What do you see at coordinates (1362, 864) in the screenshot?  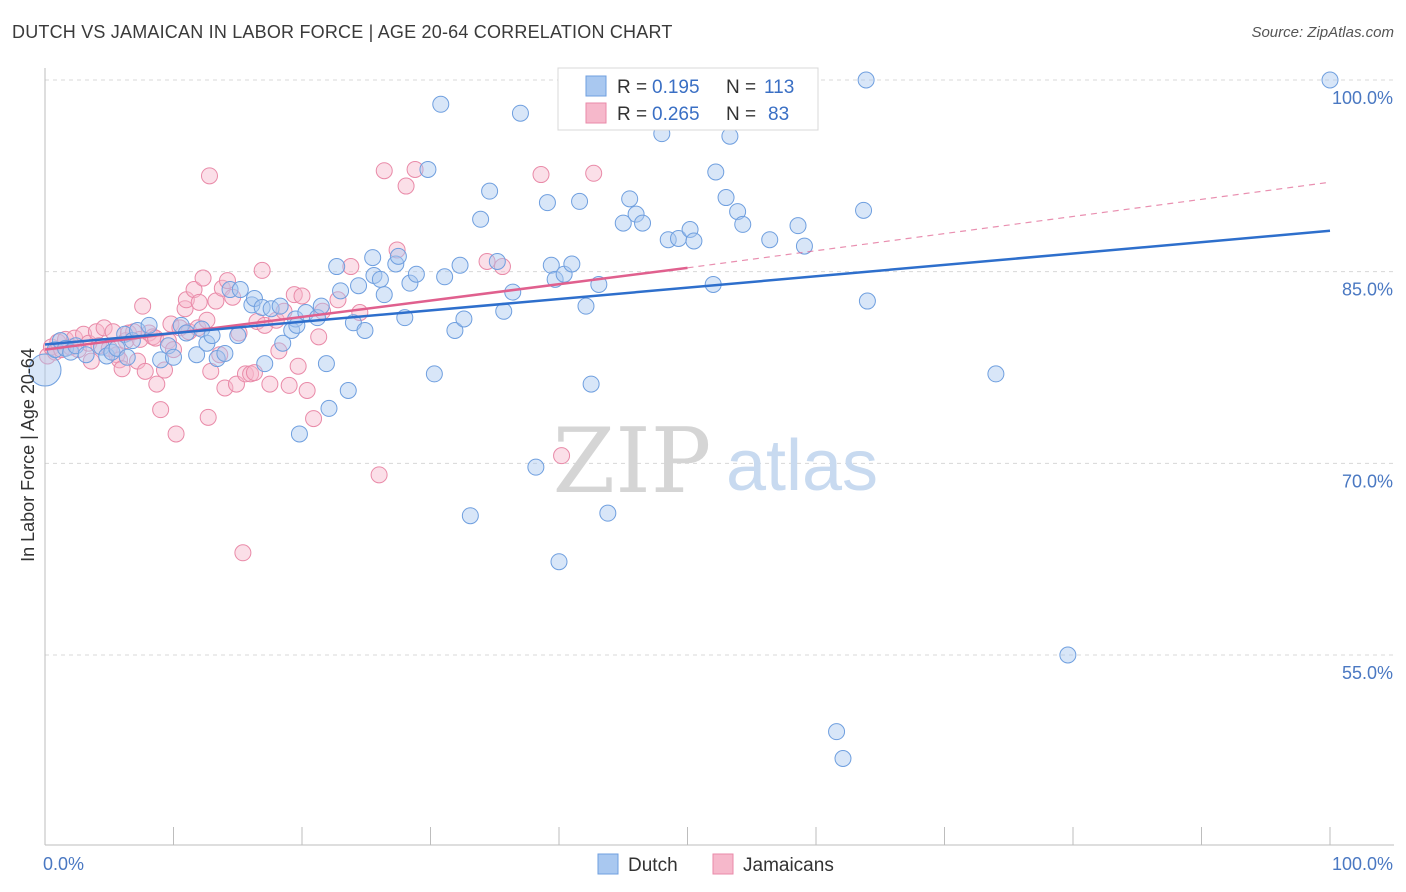 I see `x-tick-label: 100.0%` at bounding box center [1362, 864].